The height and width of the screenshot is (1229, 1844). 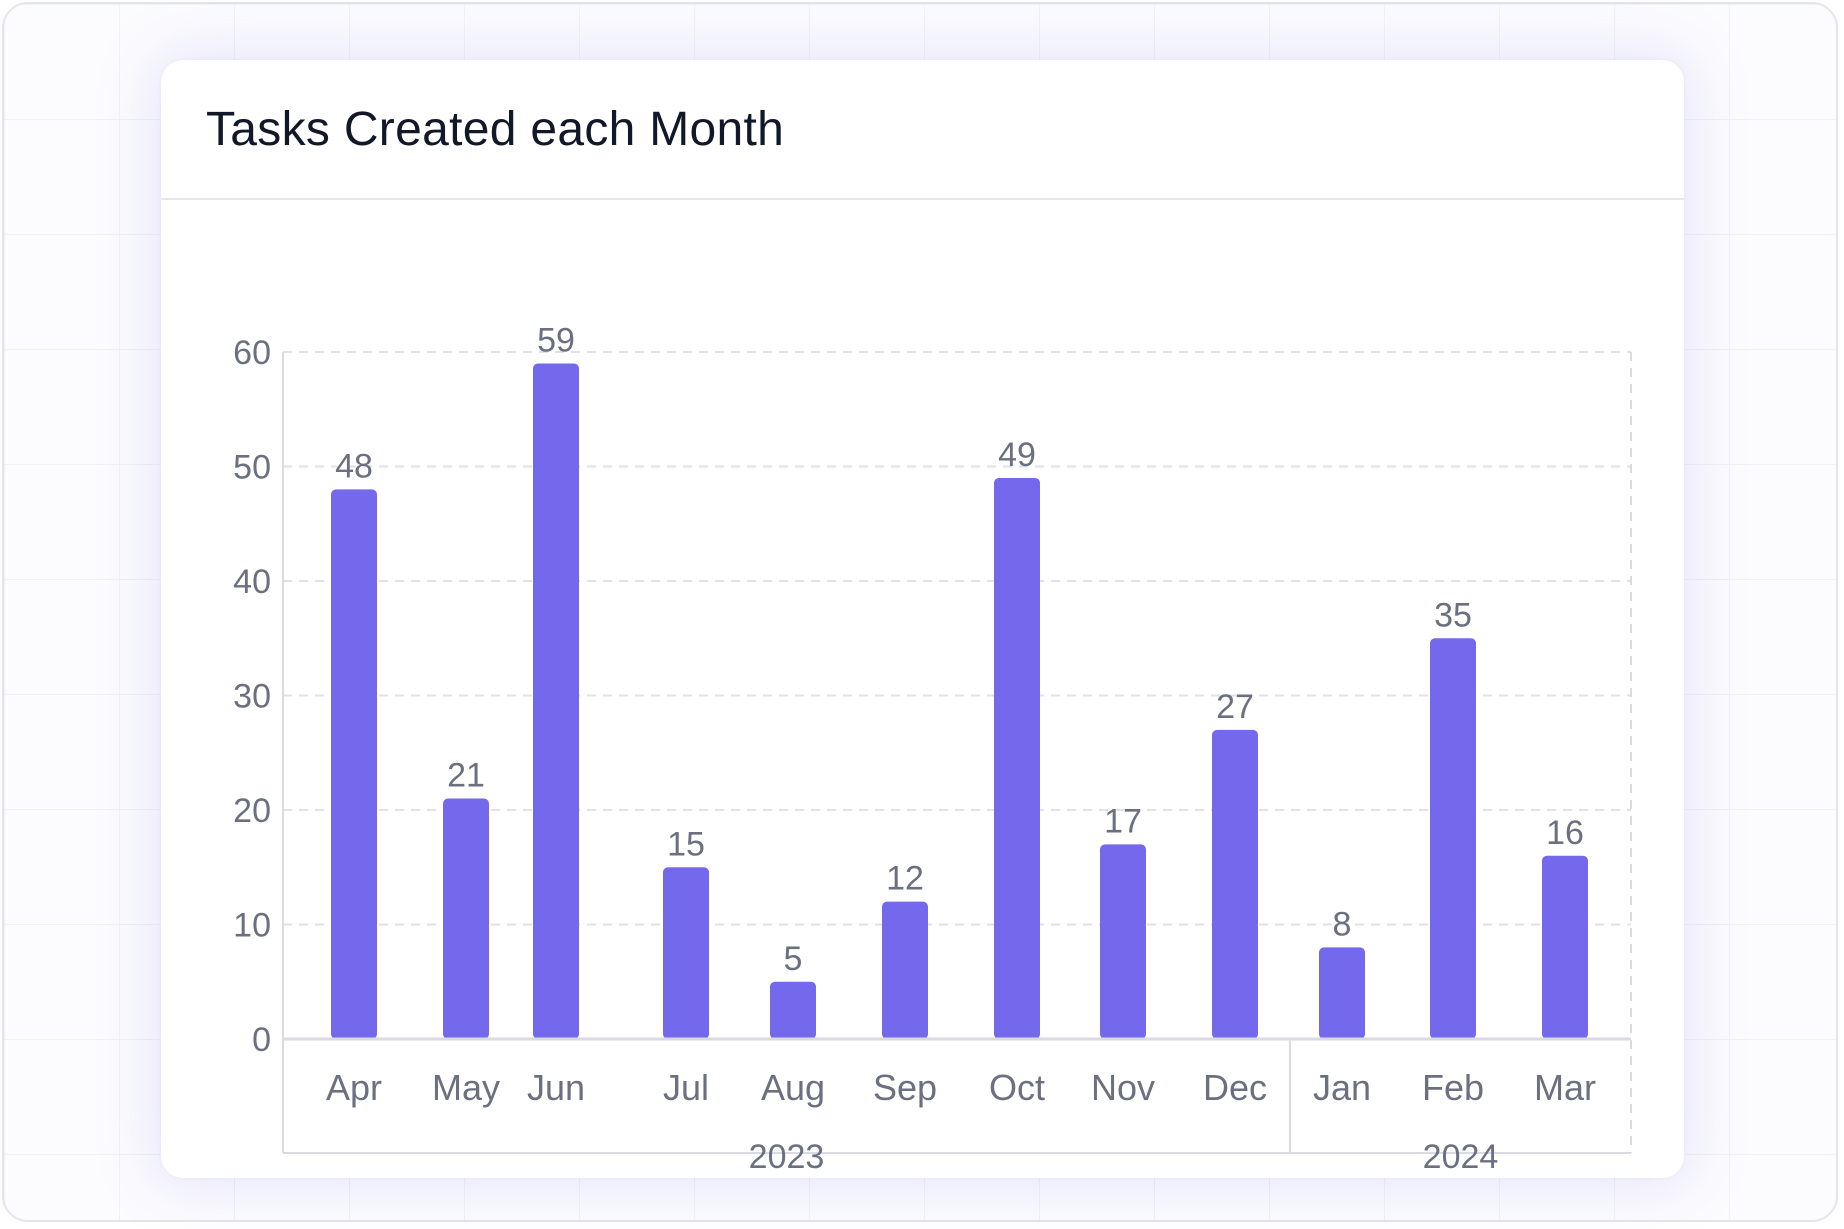 What do you see at coordinates (1235, 884) in the screenshot?
I see `bar-dec` at bounding box center [1235, 884].